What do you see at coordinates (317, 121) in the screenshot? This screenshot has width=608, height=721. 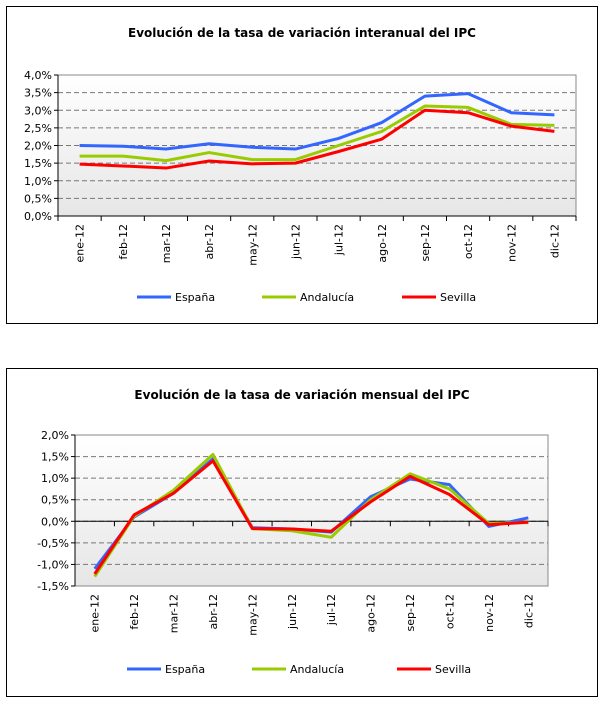 I see `series-line-españa` at bounding box center [317, 121].